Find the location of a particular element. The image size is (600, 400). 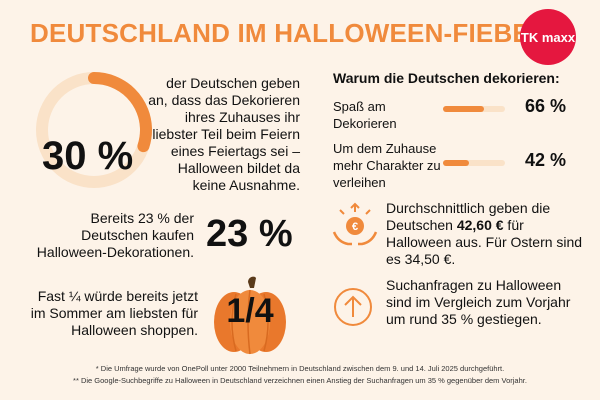

decorating-donut is located at coordinates (94, 130).